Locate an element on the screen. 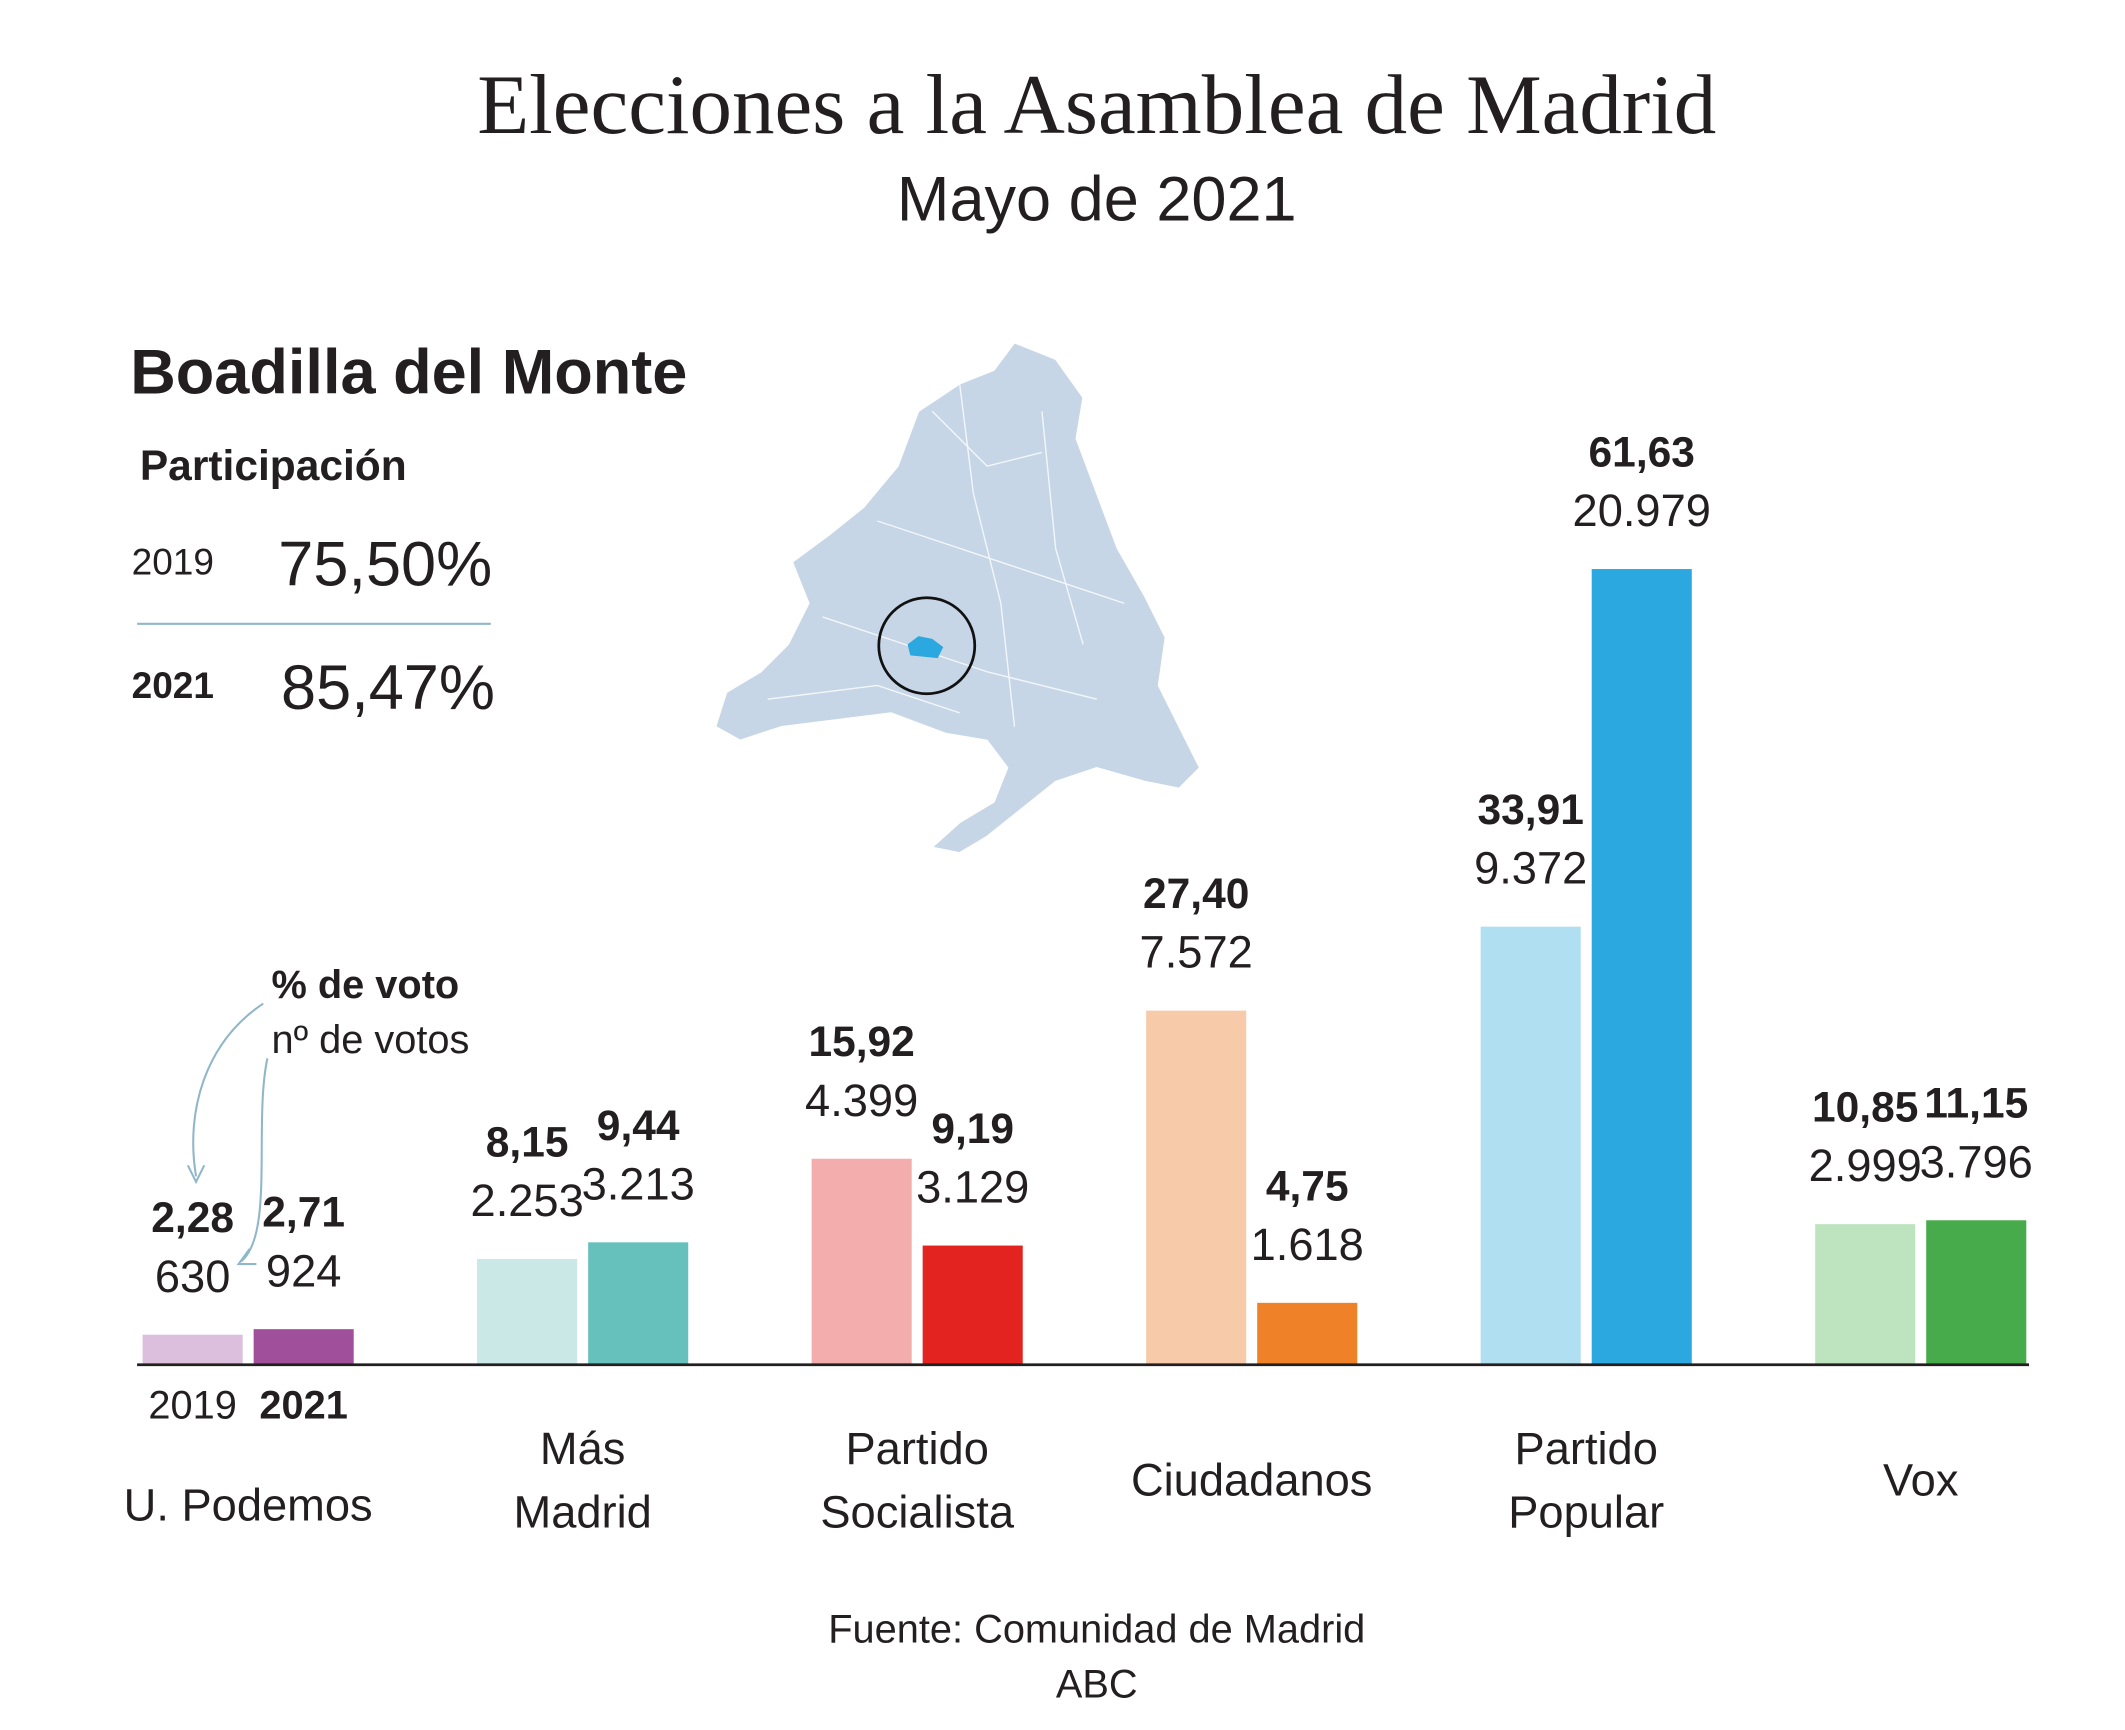 Image resolution: width=2125 pixels, height=1730 pixels. participation-year: 2019 is located at coordinates (172, 562).